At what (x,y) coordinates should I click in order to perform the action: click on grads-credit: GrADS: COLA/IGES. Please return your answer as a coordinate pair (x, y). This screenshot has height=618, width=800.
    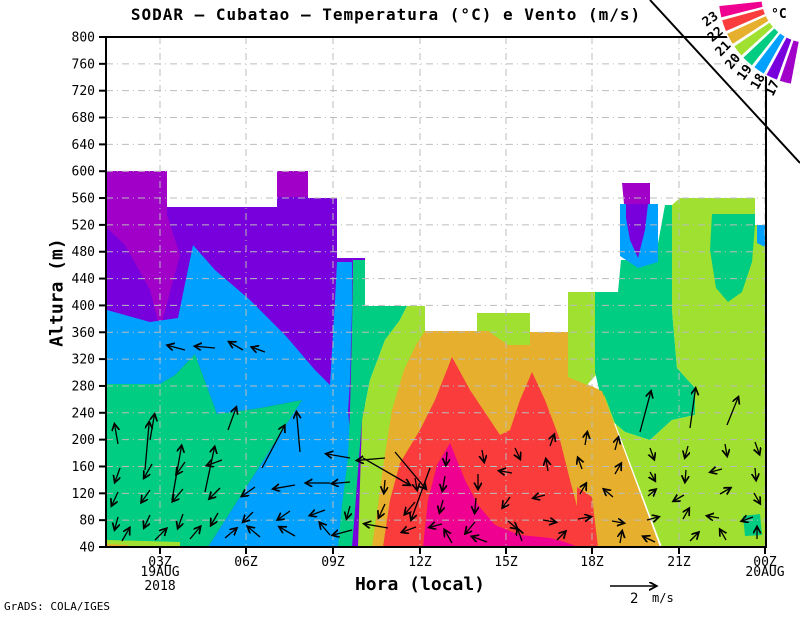
    Looking at the image, I should click on (57, 606).